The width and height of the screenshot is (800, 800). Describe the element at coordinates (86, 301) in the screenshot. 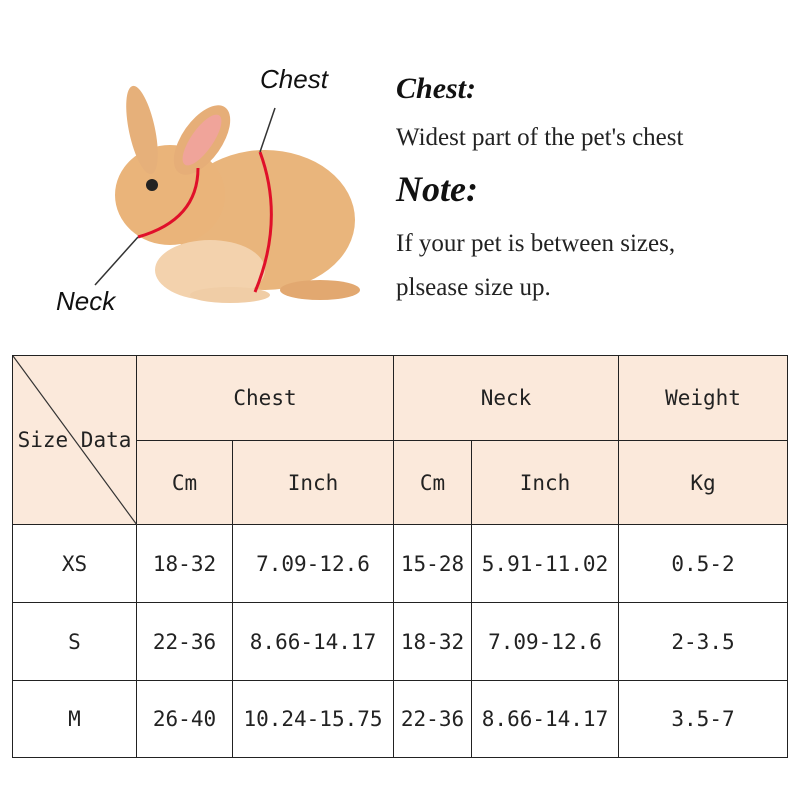

I see `neck-diagram-label: Neck` at that location.